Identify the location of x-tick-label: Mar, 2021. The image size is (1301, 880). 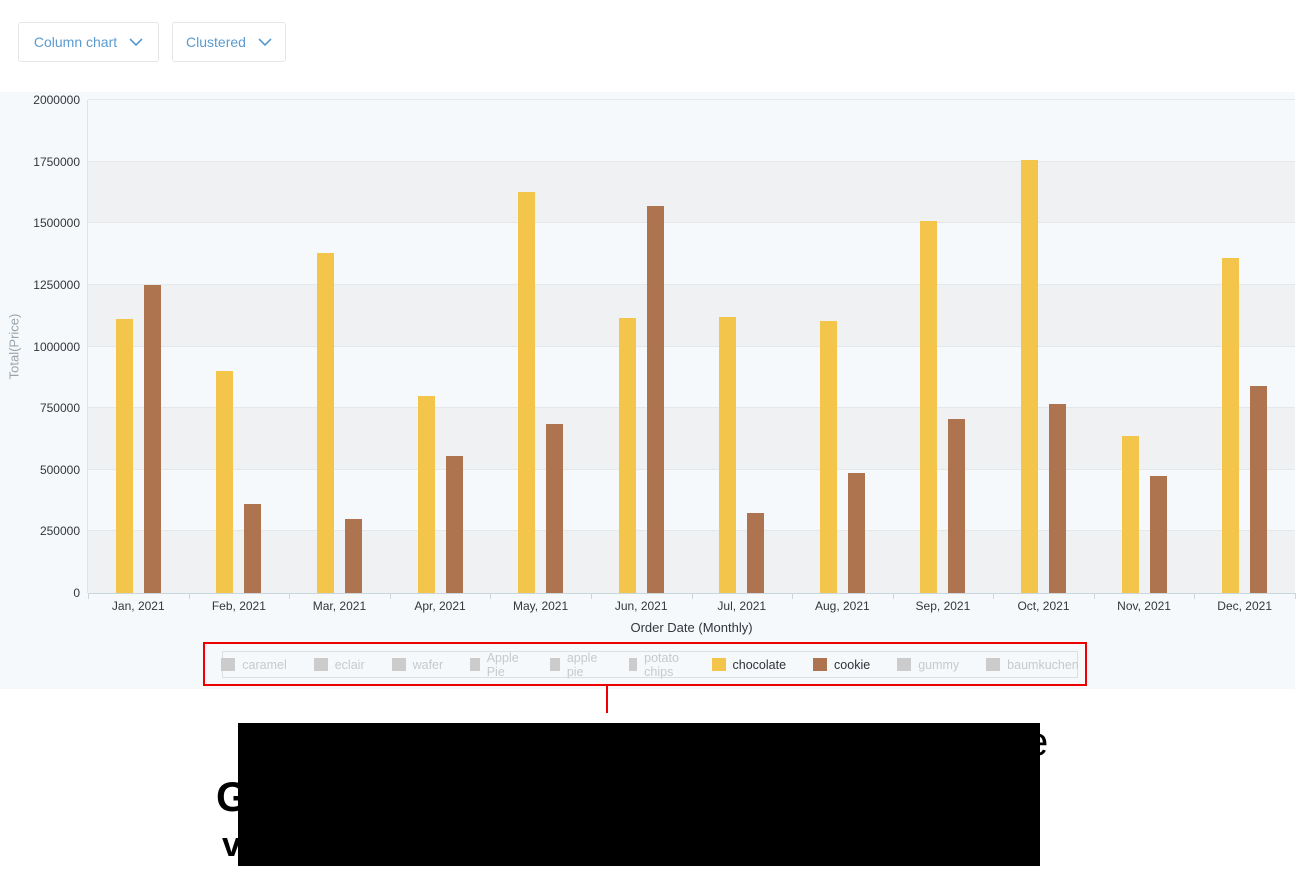
(339, 606).